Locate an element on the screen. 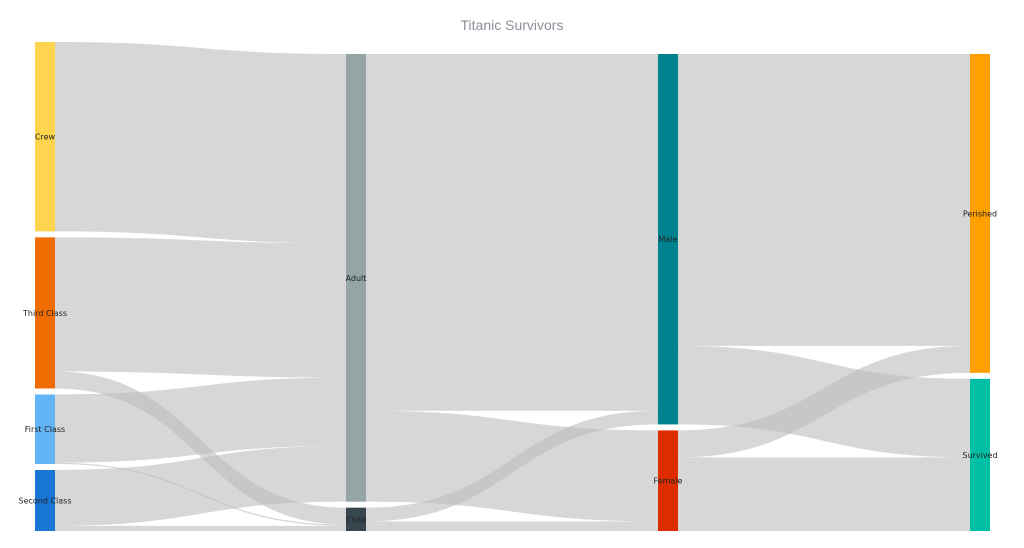  node-label-crew: Crew is located at coordinates (45, 137).